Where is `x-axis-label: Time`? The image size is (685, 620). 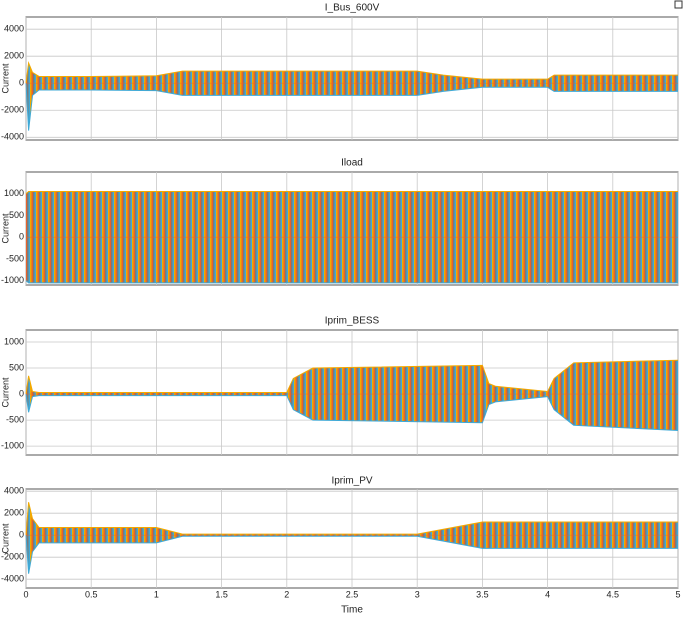 x-axis-label: Time is located at coordinates (352, 610).